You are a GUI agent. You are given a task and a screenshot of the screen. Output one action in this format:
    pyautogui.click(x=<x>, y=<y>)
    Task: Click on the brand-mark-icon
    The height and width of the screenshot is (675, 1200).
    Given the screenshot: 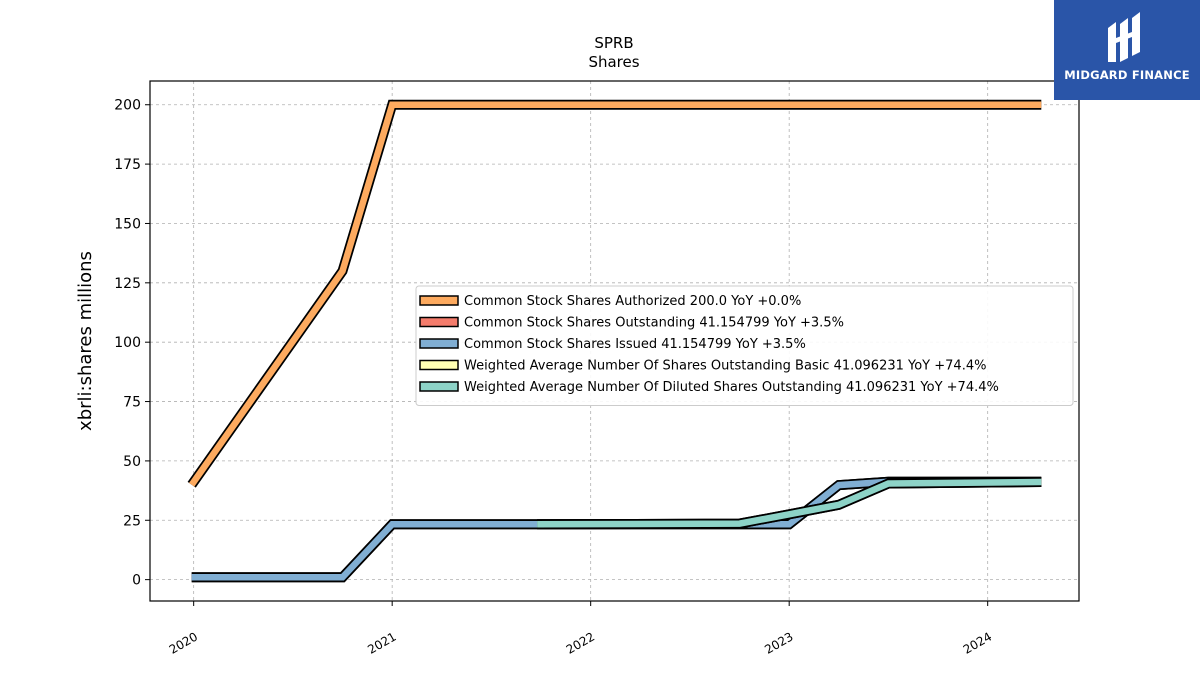 What is the action you would take?
    pyautogui.click(x=1124, y=37)
    